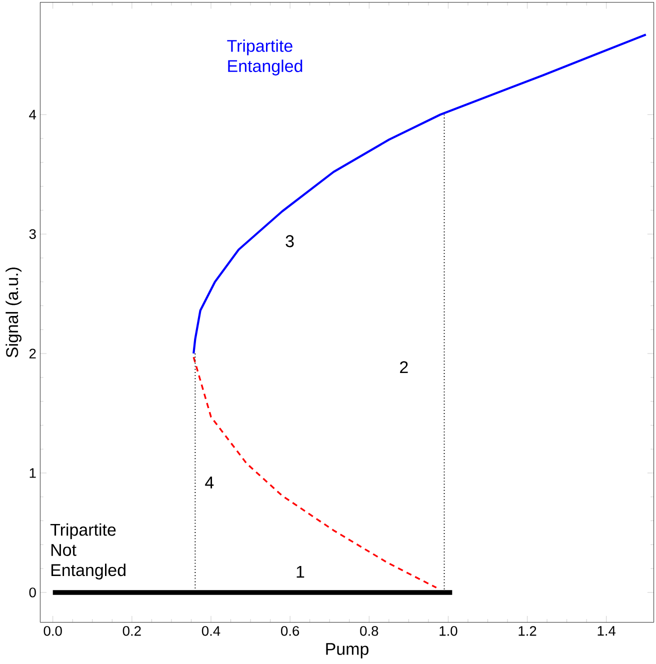 The width and height of the screenshot is (656, 664). What do you see at coordinates (289, 631) in the screenshot?
I see `x-tick-label: 0.6` at bounding box center [289, 631].